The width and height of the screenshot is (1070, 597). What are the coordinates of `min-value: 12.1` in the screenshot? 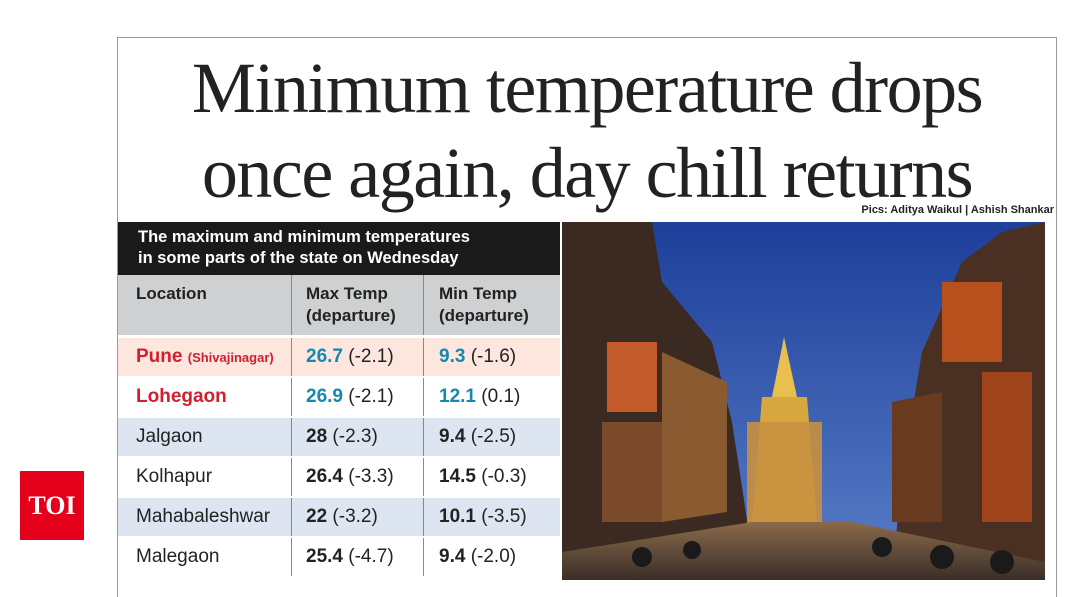 It's located at (457, 396).